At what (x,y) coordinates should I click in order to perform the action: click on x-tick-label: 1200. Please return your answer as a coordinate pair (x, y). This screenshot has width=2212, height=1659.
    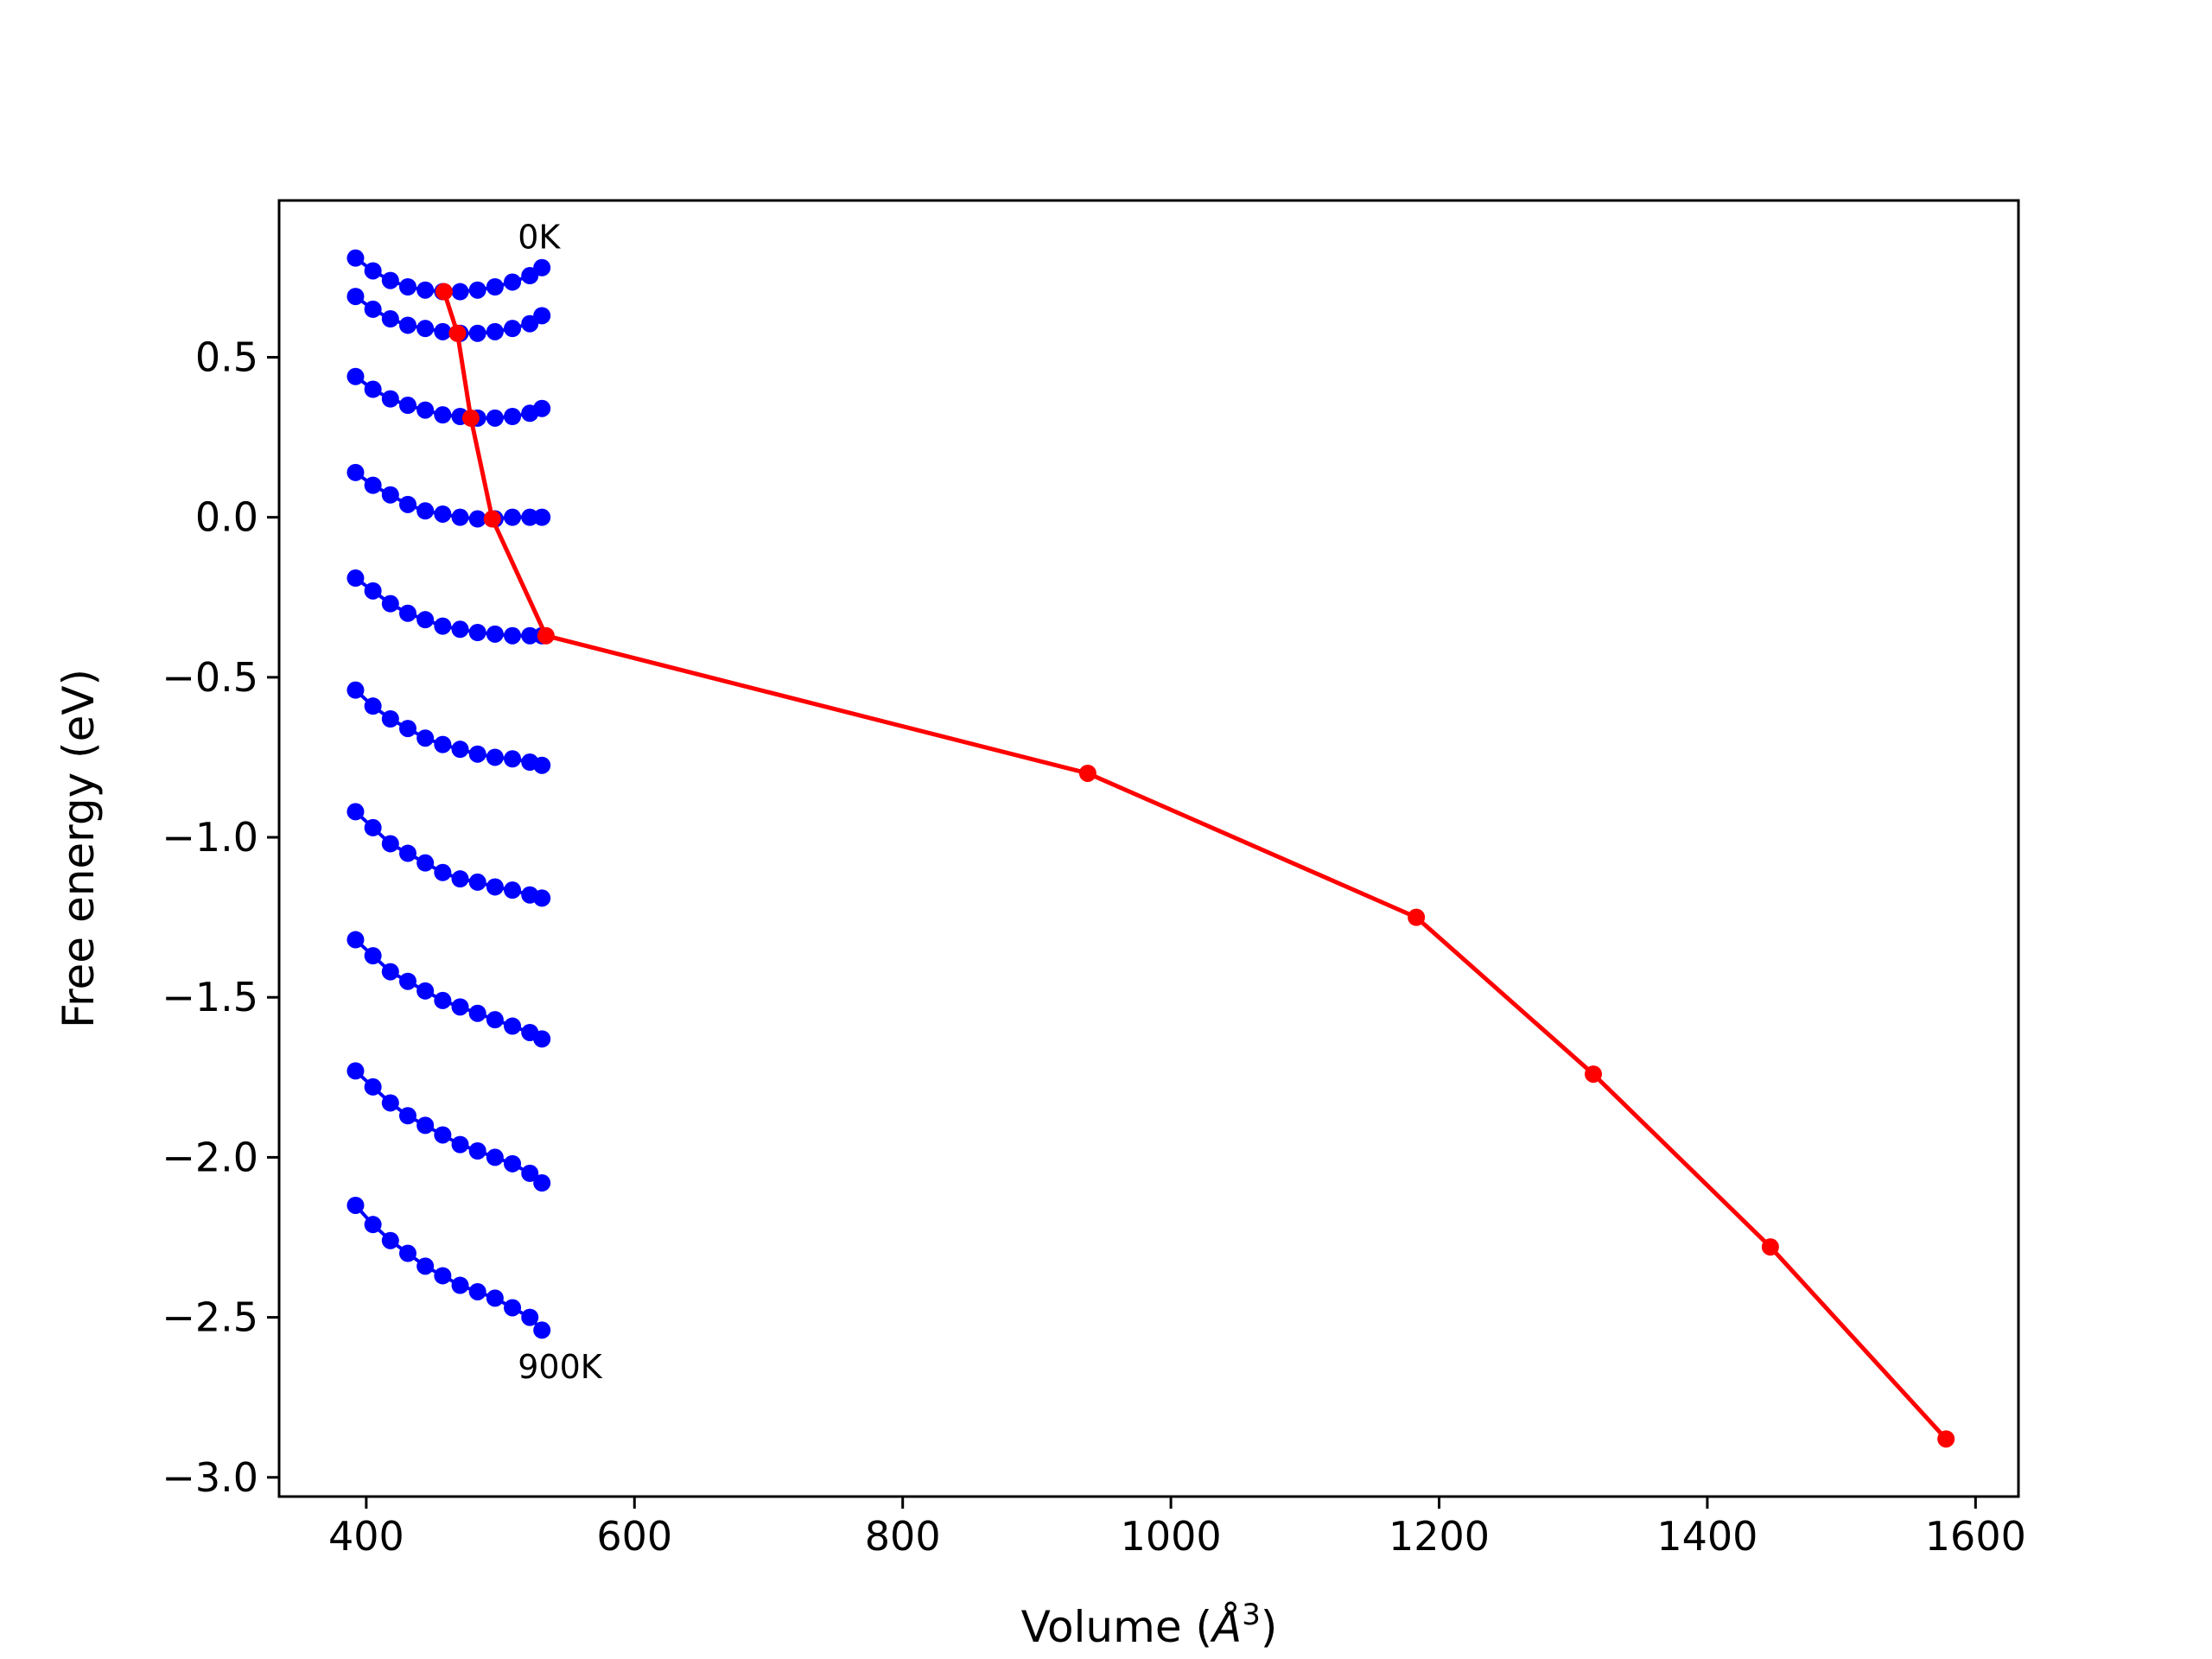
    Looking at the image, I should click on (1439, 1536).